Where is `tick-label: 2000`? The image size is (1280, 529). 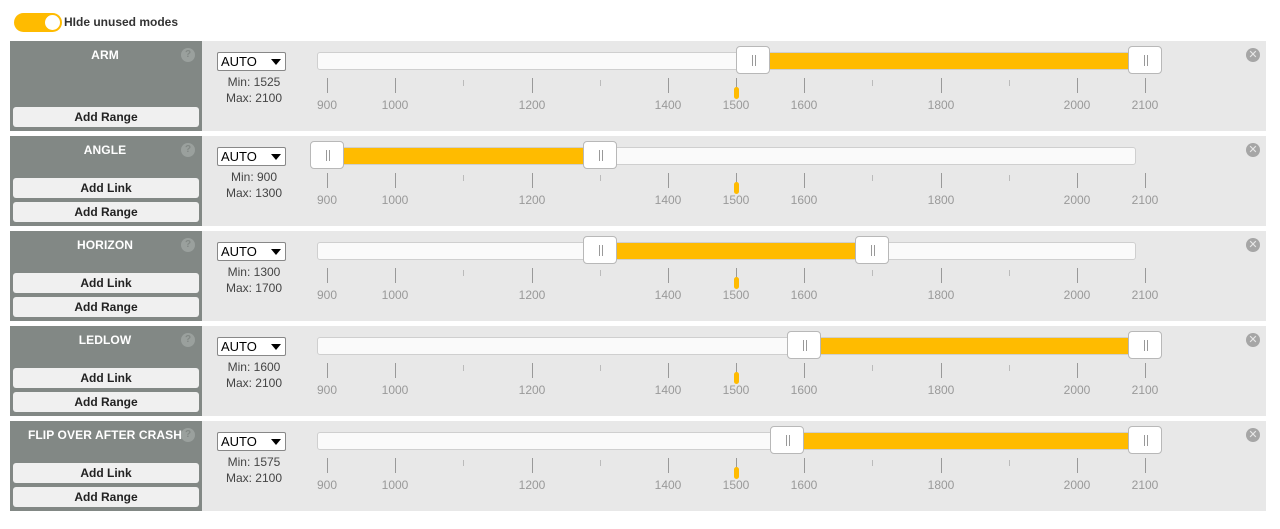 tick-label: 2000 is located at coordinates (1077, 295).